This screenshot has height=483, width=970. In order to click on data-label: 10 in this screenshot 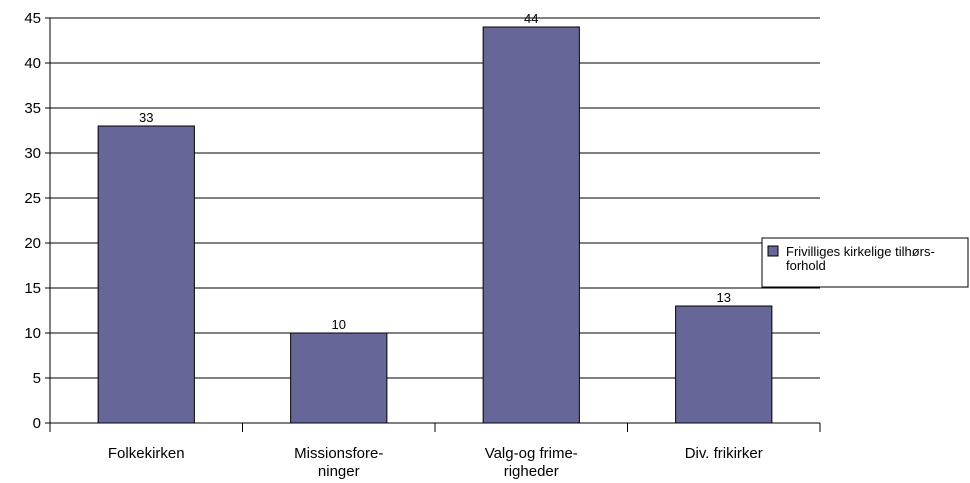, I will do `click(339, 324)`.